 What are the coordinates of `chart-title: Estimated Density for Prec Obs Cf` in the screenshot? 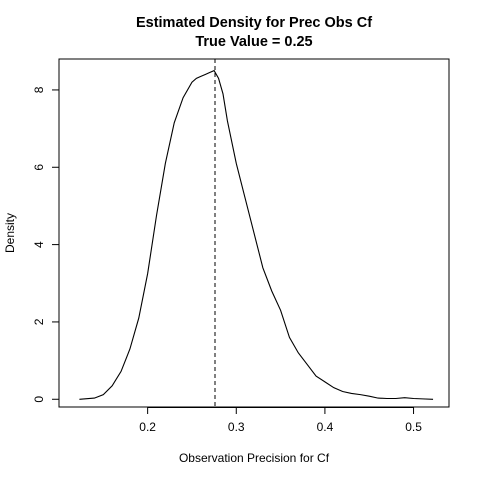 It's located at (254, 23).